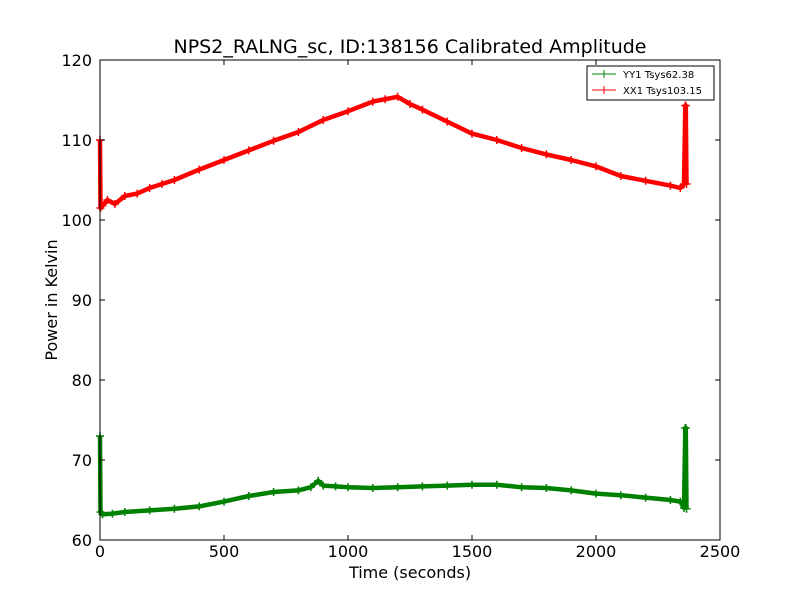 The height and width of the screenshot is (600, 800). Describe the element at coordinates (658, 75) in the screenshot. I see `legend-label-yy1: YY1 Tsys62.38` at that location.